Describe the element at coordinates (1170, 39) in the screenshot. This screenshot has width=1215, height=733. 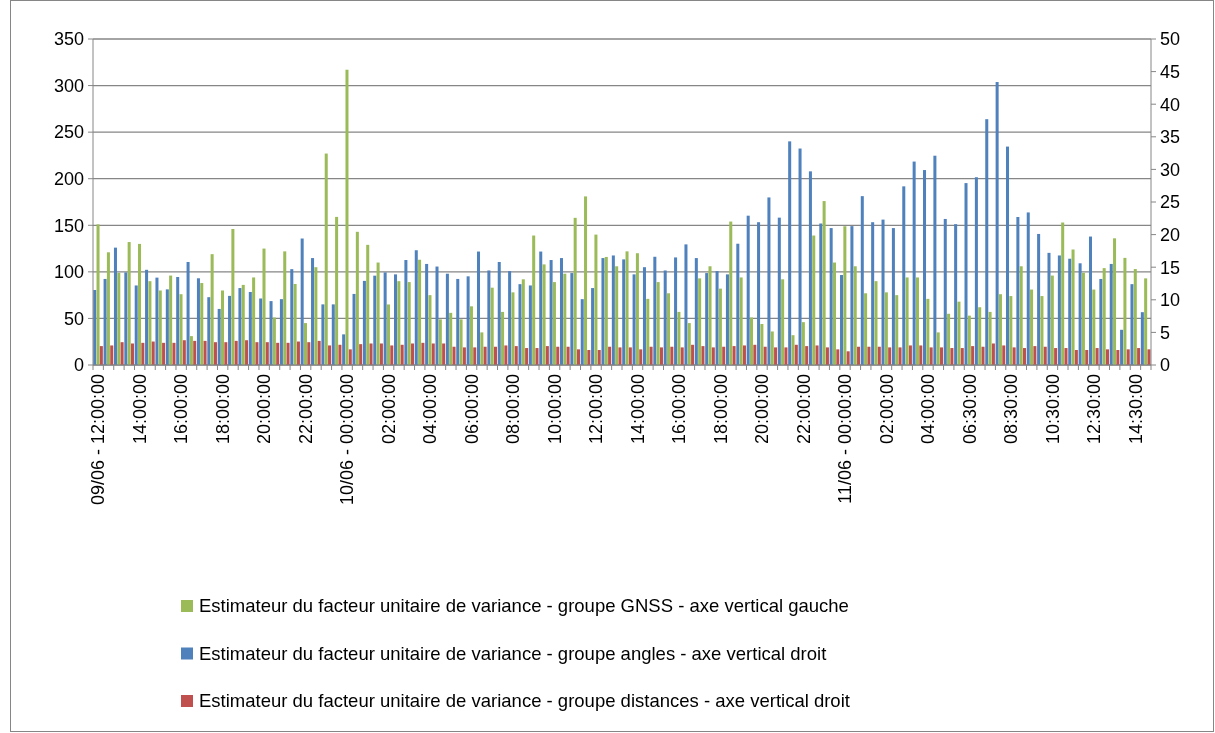
I see `y2-tick-label: 50` at that location.